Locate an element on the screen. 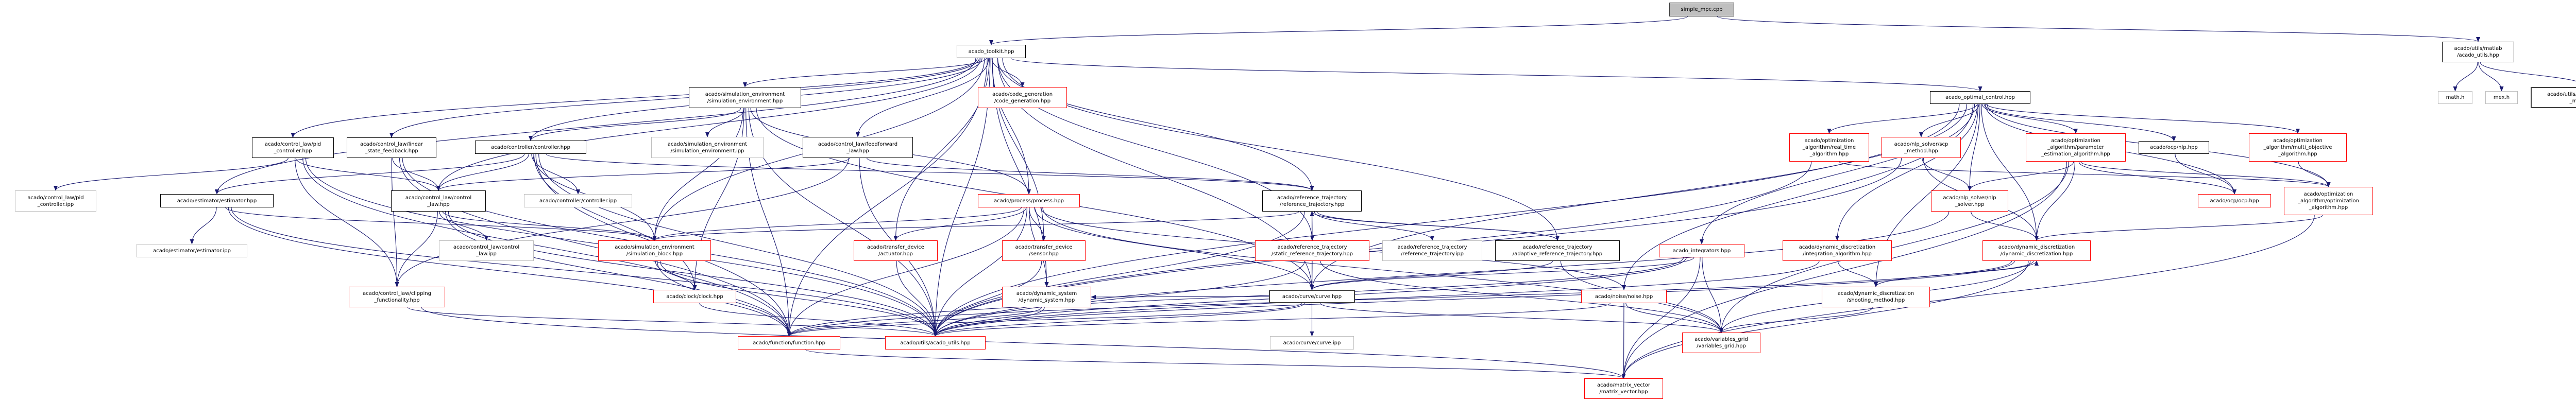 This screenshot has width=2576, height=402. graph-node-optimal-control: acado_optimal_control.hpp is located at coordinates (1980, 98).